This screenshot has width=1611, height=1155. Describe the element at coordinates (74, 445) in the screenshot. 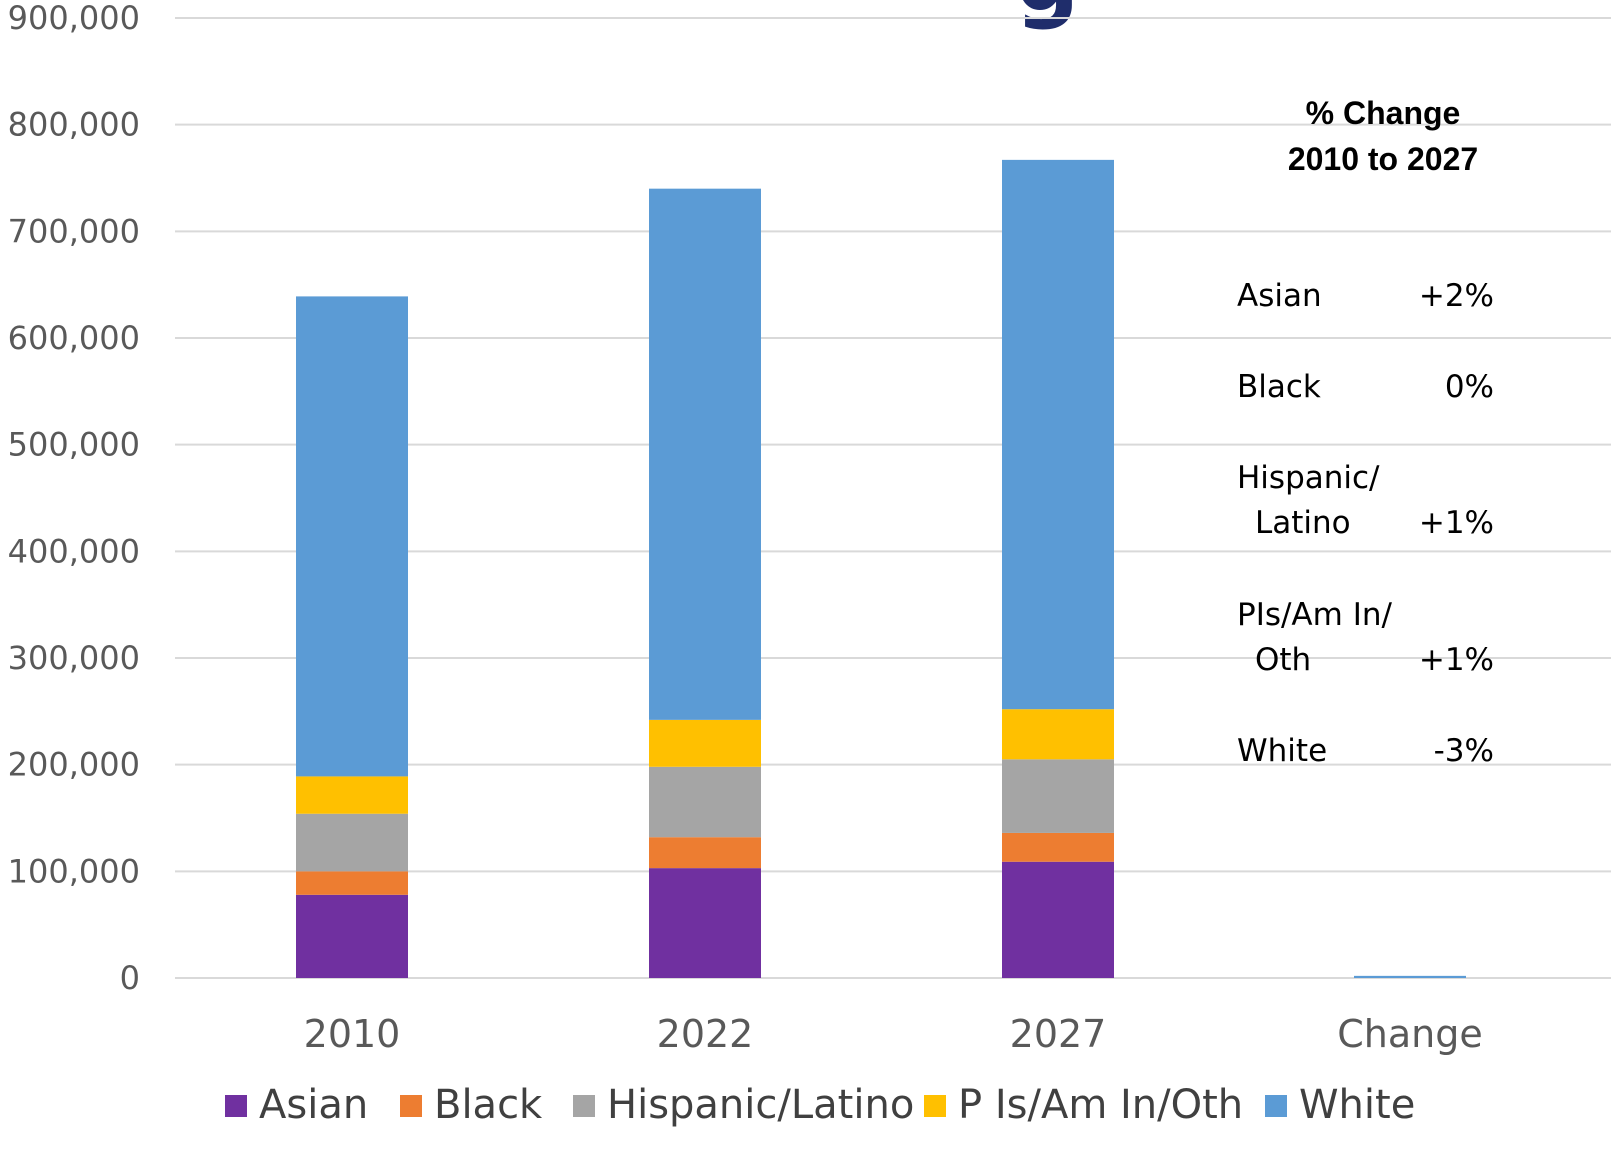

I see `y-tick-label: 500,000` at that location.